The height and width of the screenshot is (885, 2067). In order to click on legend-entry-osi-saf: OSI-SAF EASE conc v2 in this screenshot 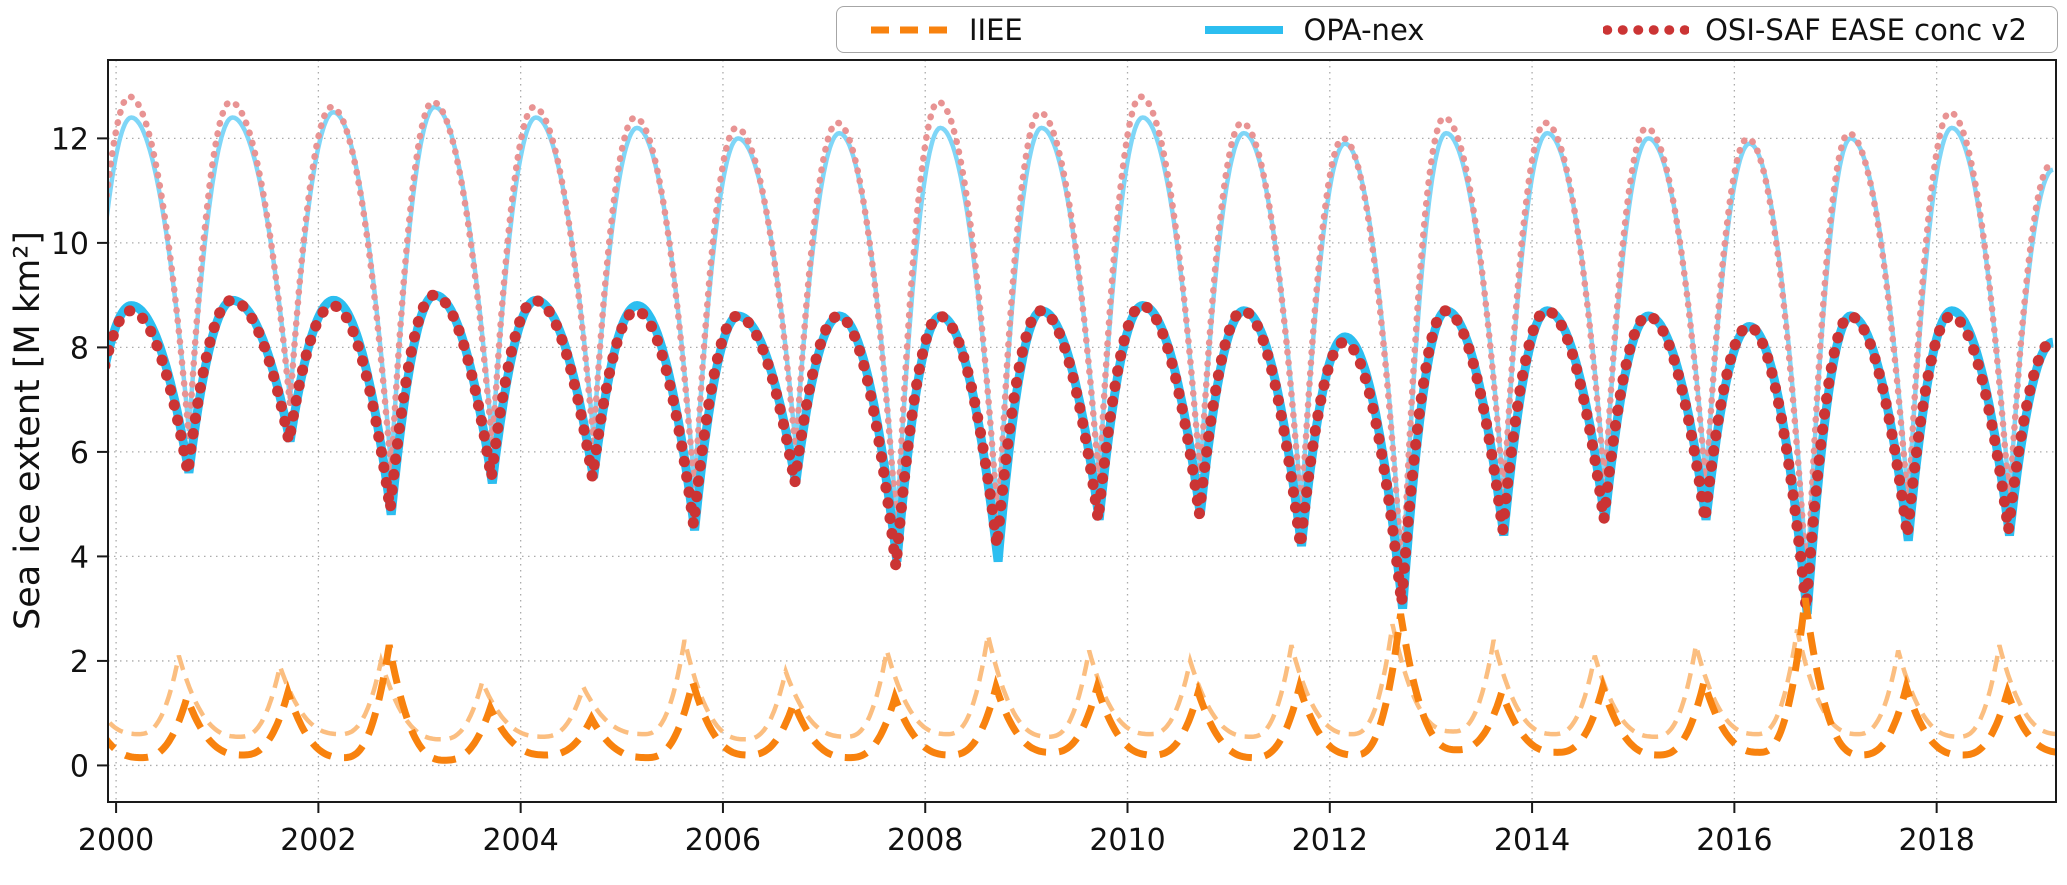, I will do `click(1815, 30)`.